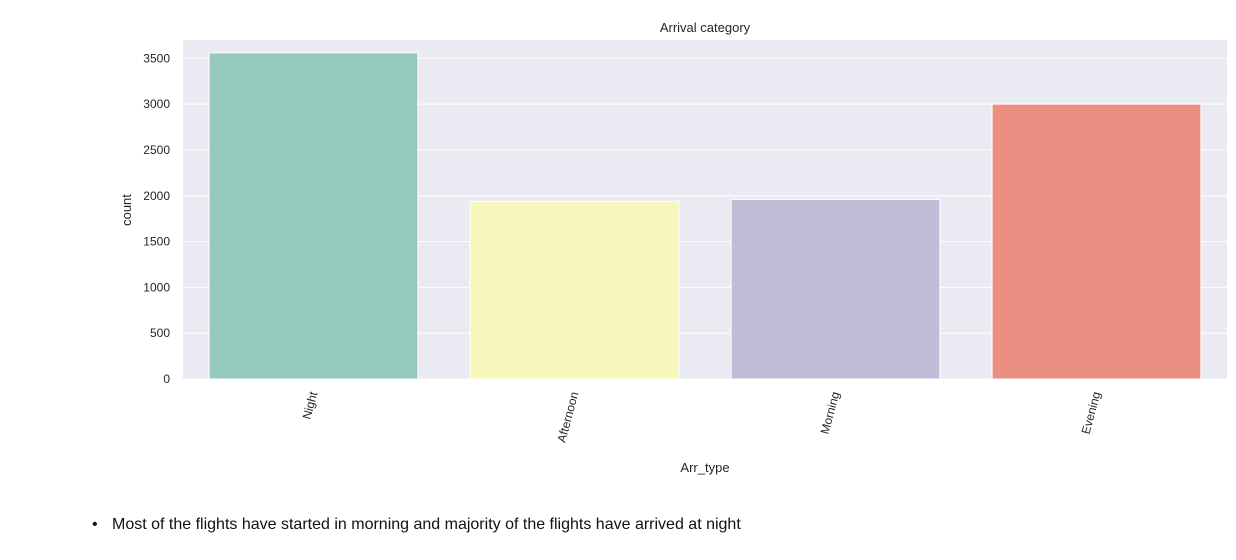  Describe the element at coordinates (310, 405) in the screenshot. I see `x-tick-label-night: Night` at that location.